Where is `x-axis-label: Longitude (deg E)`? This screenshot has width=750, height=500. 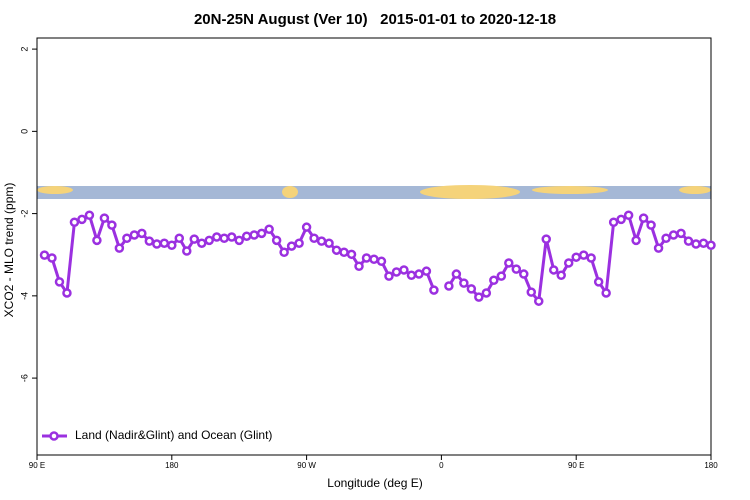 x-axis-label: Longitude (deg E) is located at coordinates (374, 483).